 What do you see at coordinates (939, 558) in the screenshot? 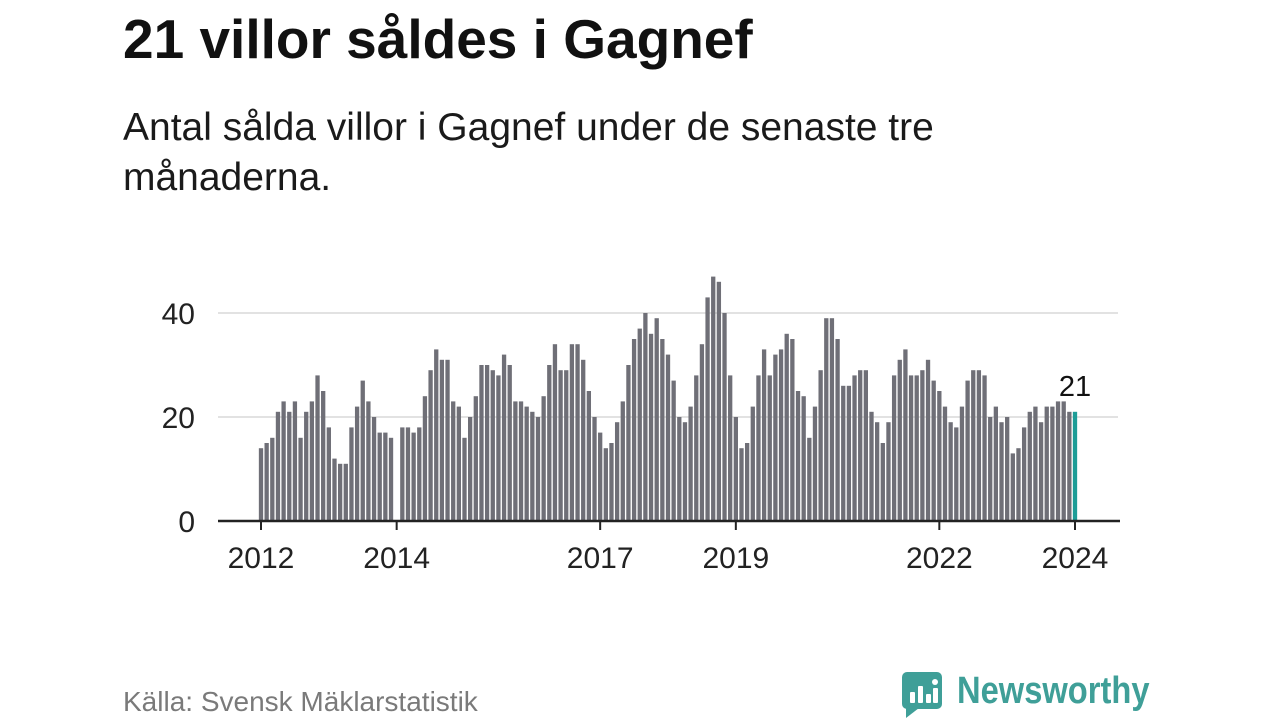
I see `x-tick-label: 2022` at bounding box center [939, 558].